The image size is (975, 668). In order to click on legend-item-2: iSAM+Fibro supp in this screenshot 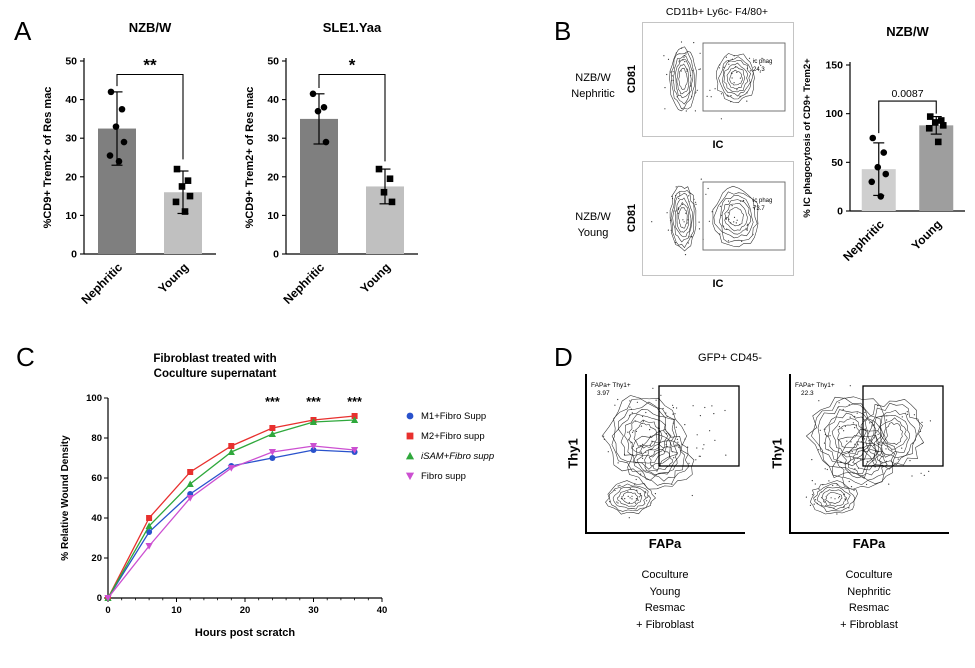, I will do `click(449, 456)`.